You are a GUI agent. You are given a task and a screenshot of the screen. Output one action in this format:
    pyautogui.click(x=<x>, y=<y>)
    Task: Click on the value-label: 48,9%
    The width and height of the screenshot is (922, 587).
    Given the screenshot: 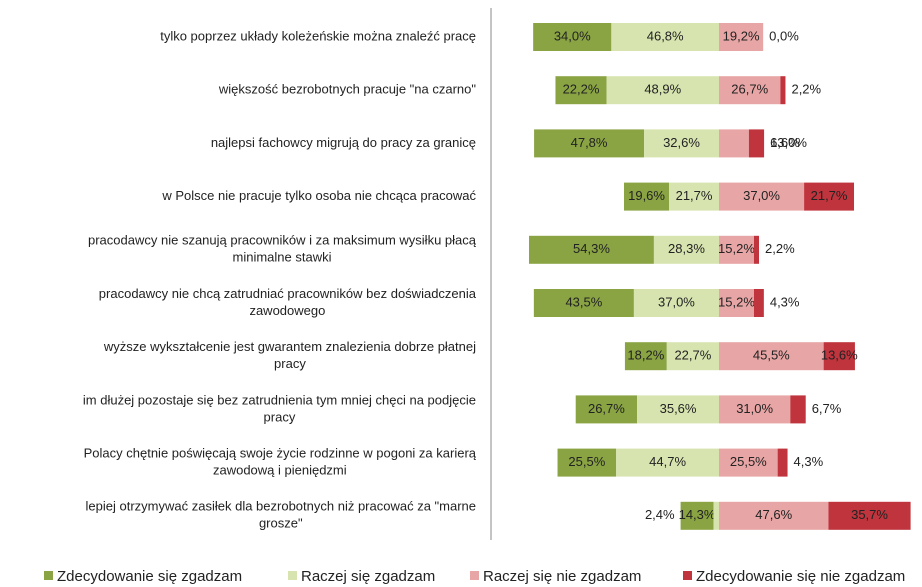 What is the action you would take?
    pyautogui.click(x=662, y=89)
    